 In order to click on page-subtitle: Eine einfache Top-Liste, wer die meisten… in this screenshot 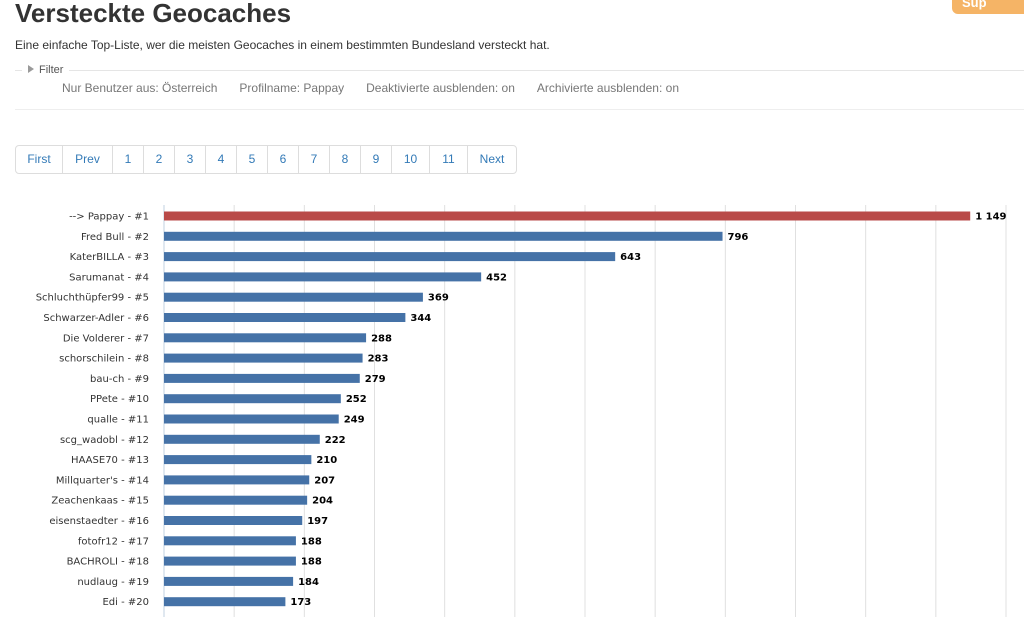, I will do `click(282, 45)`.